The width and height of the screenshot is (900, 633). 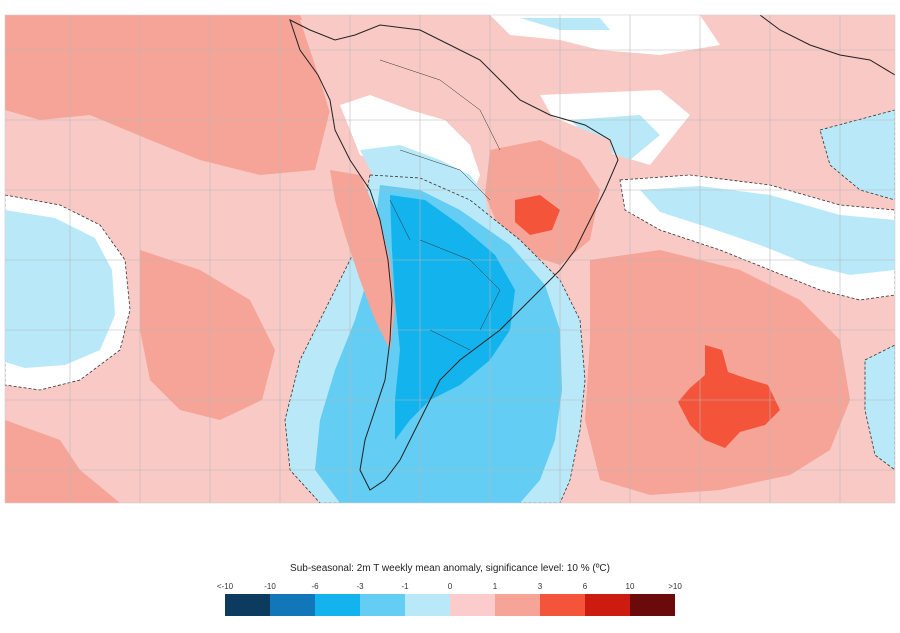 What do you see at coordinates (225, 586) in the screenshot?
I see `legend-tick: <-10` at bounding box center [225, 586].